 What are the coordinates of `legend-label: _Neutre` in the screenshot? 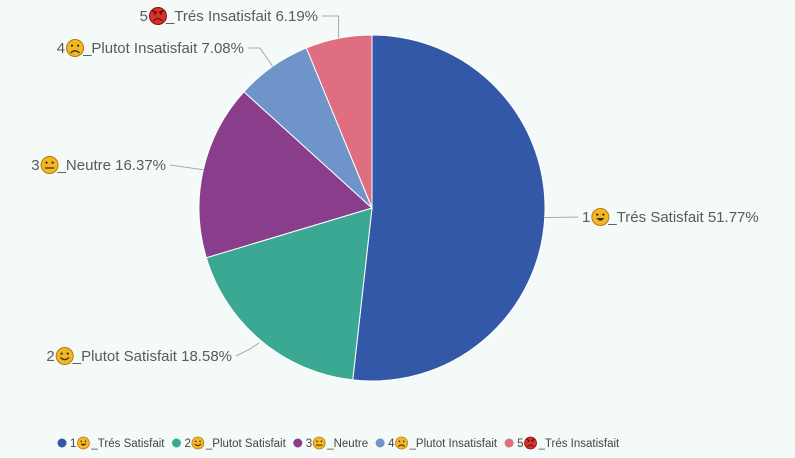 It's located at (347, 444).